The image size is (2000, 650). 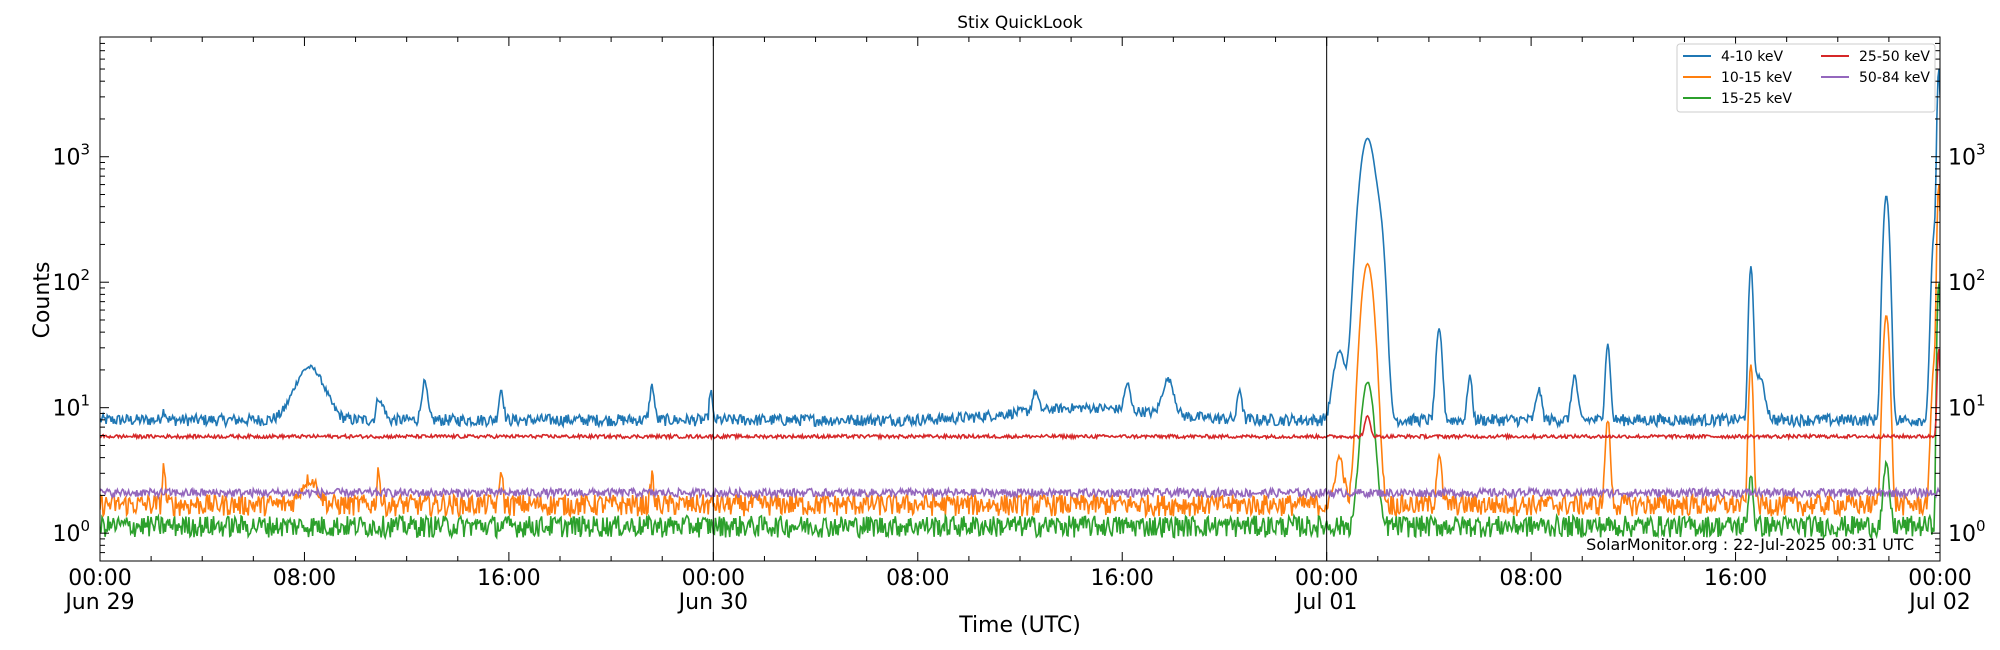 I want to click on y-tick-label-left: 10³, so click(x=71, y=156).